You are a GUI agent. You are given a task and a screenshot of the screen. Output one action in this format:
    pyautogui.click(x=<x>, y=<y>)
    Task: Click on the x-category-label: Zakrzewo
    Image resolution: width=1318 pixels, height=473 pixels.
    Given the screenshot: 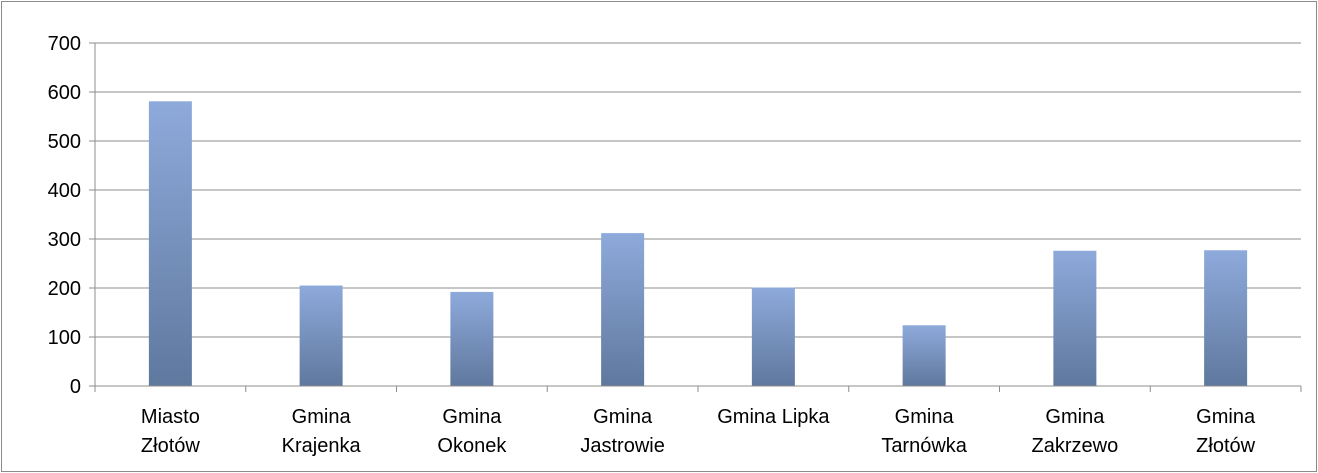 What is the action you would take?
    pyautogui.click(x=1075, y=446)
    